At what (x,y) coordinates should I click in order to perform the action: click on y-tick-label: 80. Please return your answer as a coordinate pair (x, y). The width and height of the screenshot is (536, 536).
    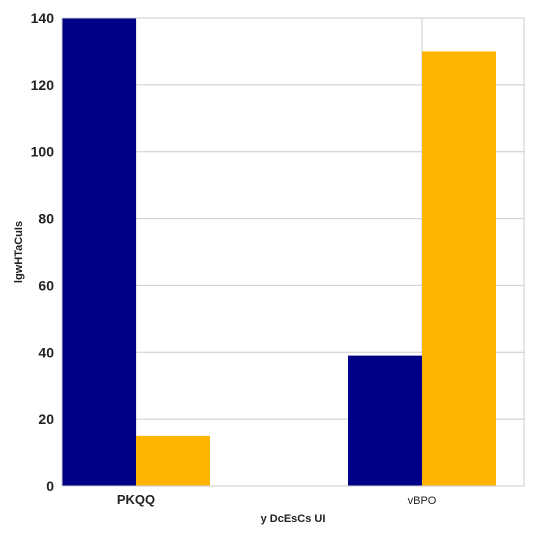
    Looking at the image, I should click on (46, 219).